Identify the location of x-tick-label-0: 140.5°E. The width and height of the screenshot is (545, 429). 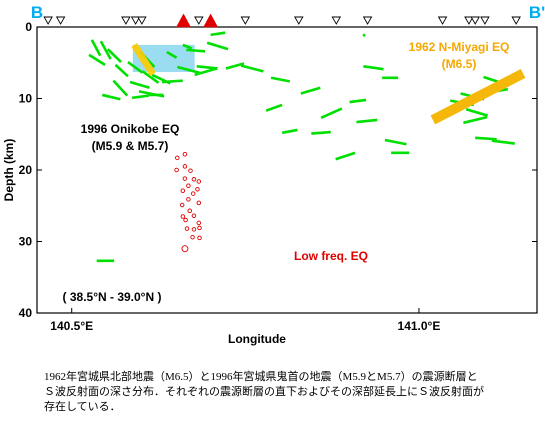
(71, 326).